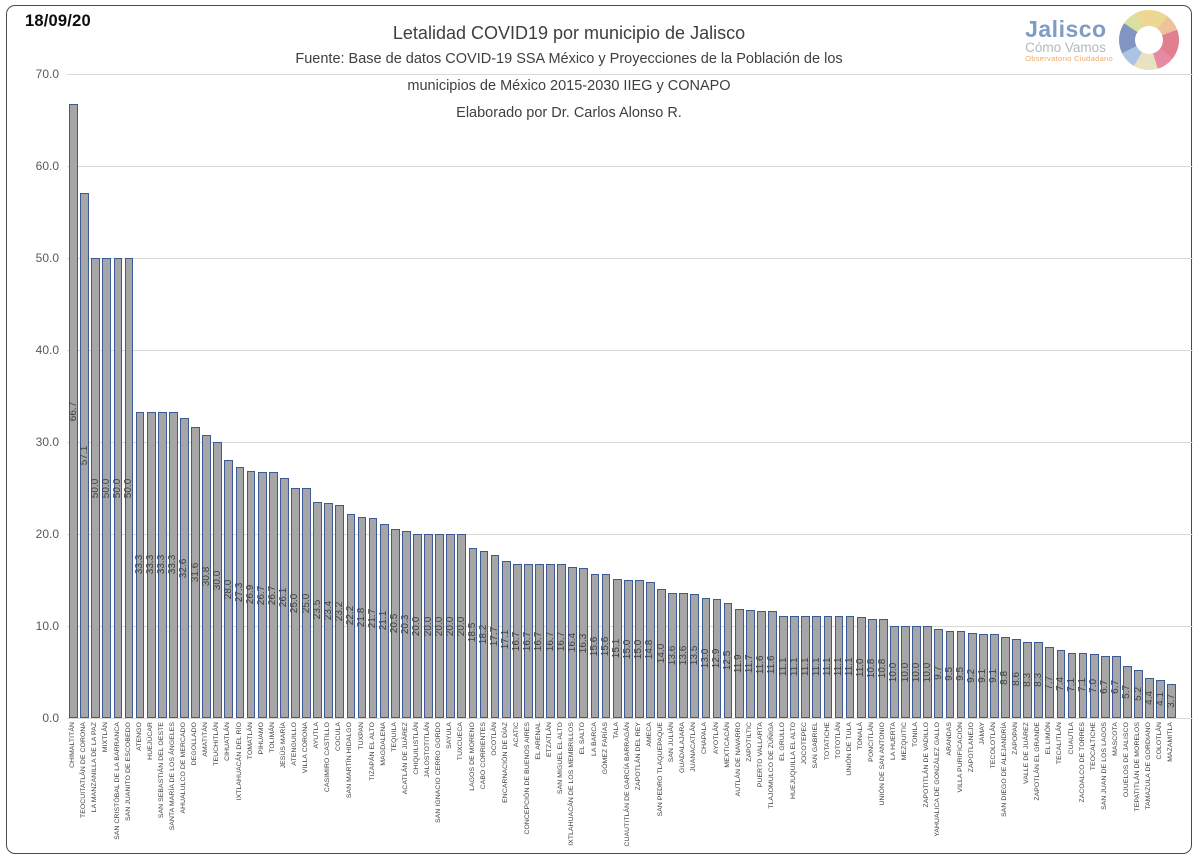 Image resolution: width=1200 pixels, height=858 pixels. What do you see at coordinates (1171, 396) in the screenshot?
I see `bar-column: 3.7` at bounding box center [1171, 396].